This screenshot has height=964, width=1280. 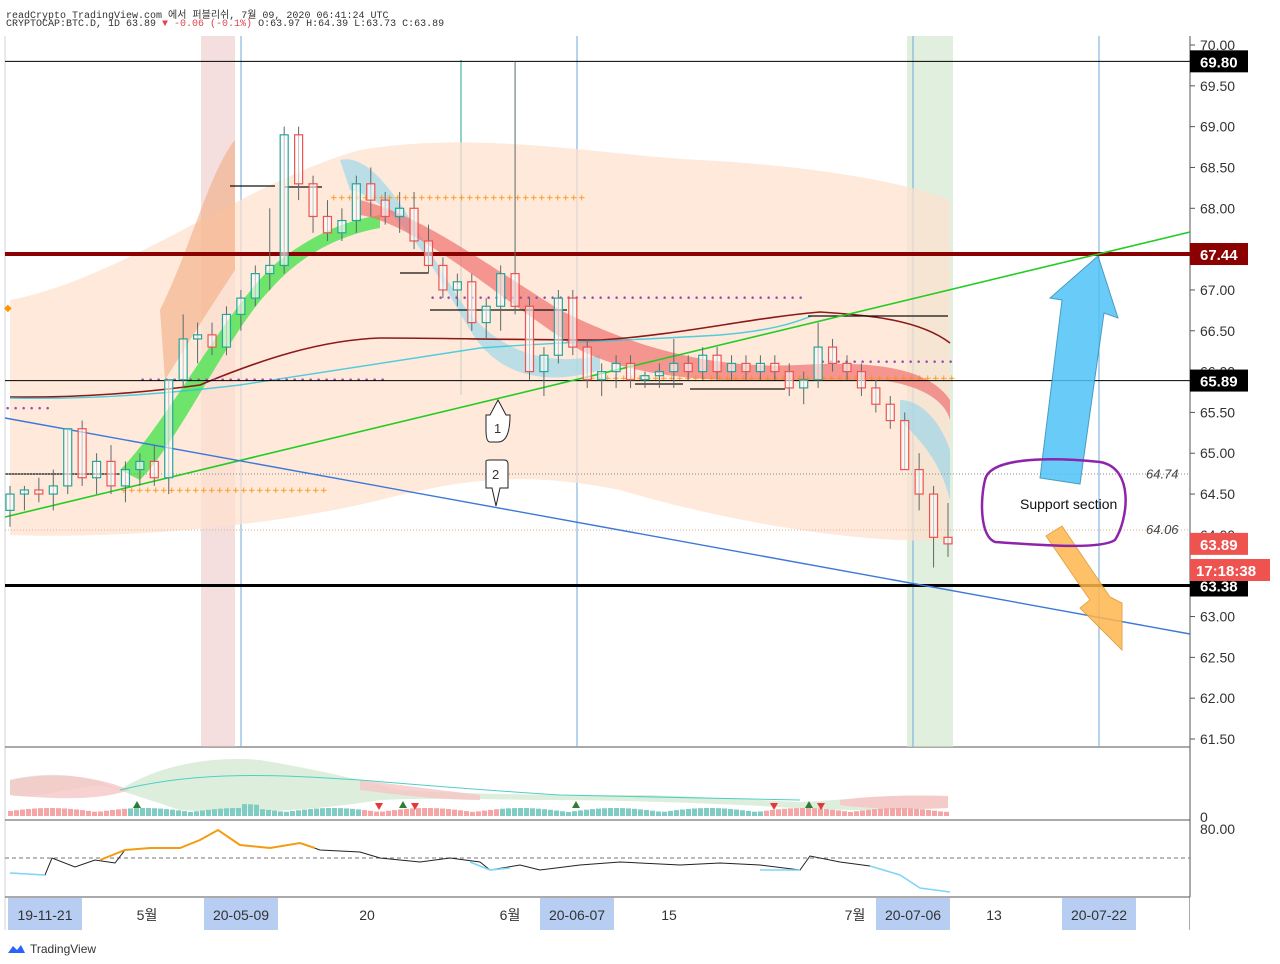 I want to click on countdown-tag: 17:18:38, so click(x=1230, y=570).